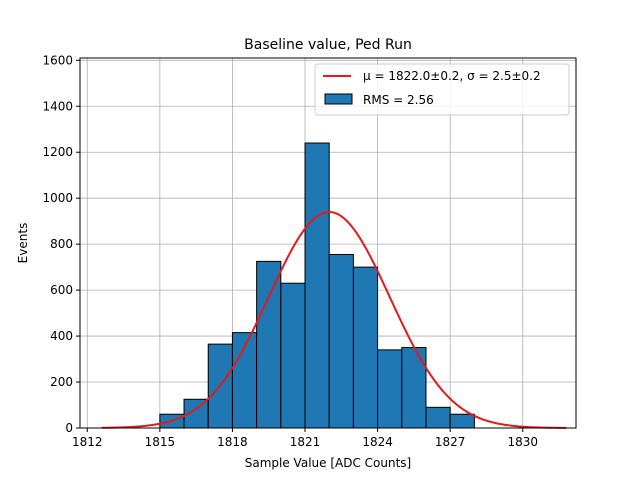  What do you see at coordinates (450, 442) in the screenshot?
I see `x-tick-label: 1827` at bounding box center [450, 442].